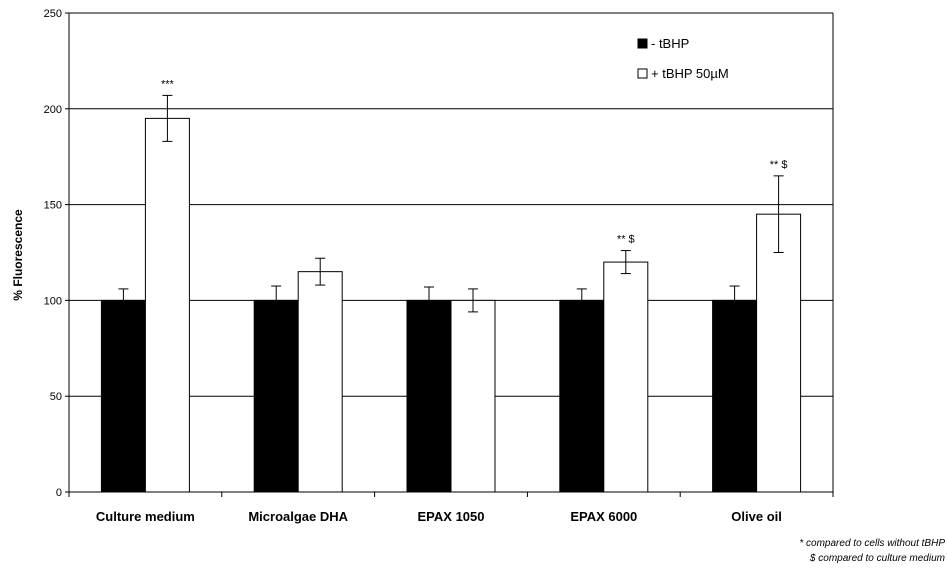 The height and width of the screenshot is (571, 947). Describe the element at coordinates (642, 43) in the screenshot. I see `legend-swatch-minus-tbhp` at that location.